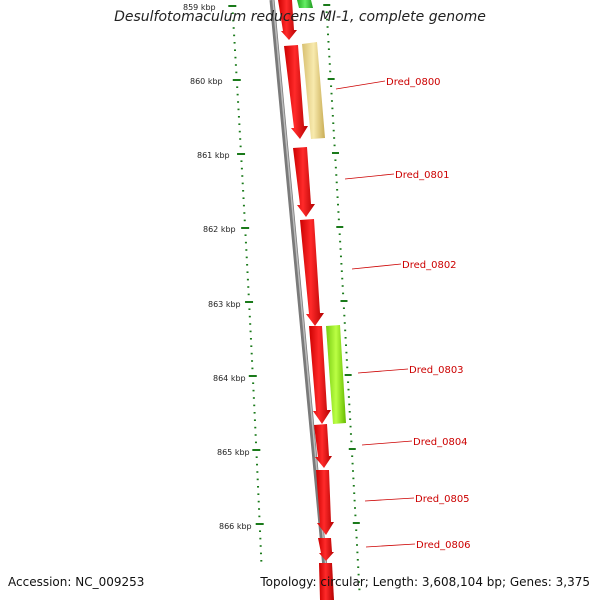 This screenshot has height=600, width=600. What do you see at coordinates (413, 82) in the screenshot?
I see `gene-label-dred-0800: Dred_0800` at bounding box center [413, 82].